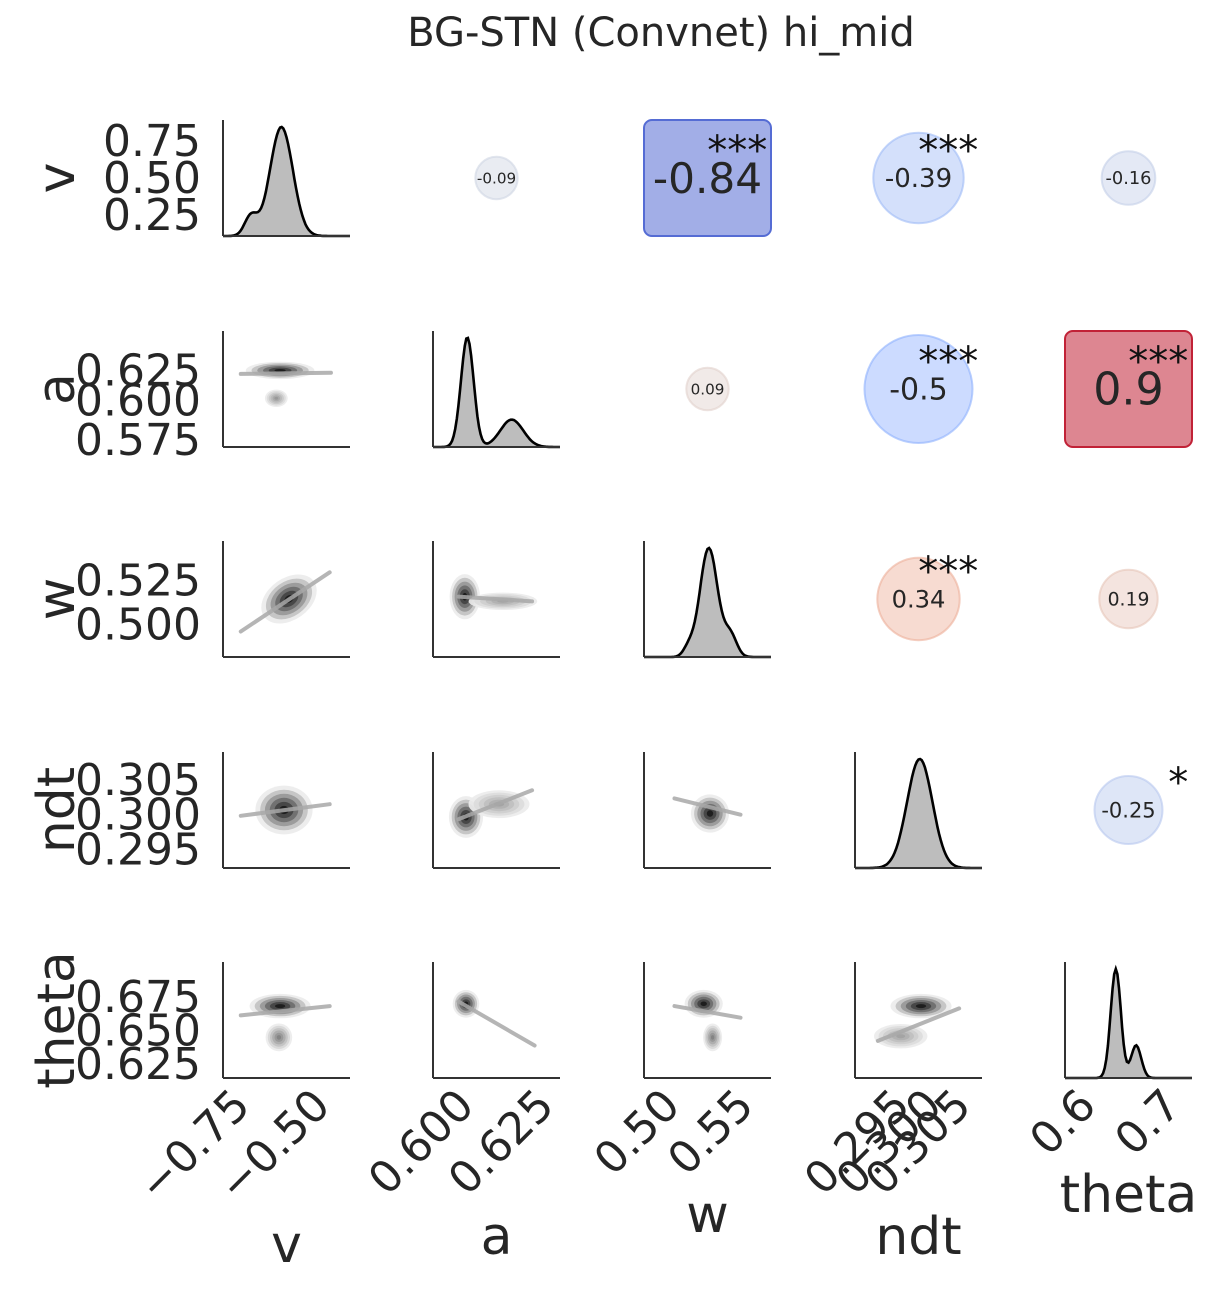  I want to click on corr-value: 0.34, so click(919, 599).